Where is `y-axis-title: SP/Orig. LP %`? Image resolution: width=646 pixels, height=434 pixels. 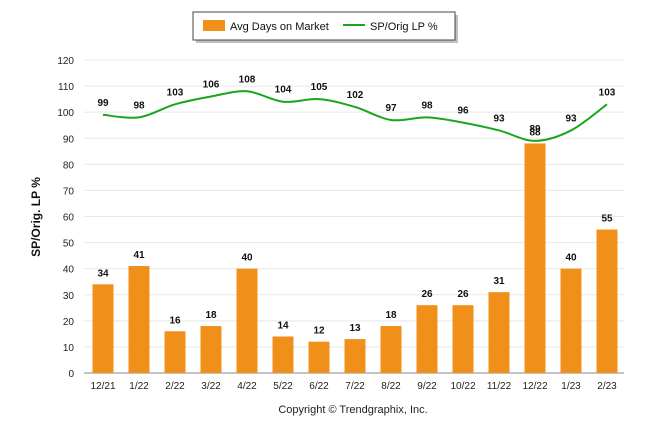
y-axis-title: SP/Orig. LP % is located at coordinates (36, 217).